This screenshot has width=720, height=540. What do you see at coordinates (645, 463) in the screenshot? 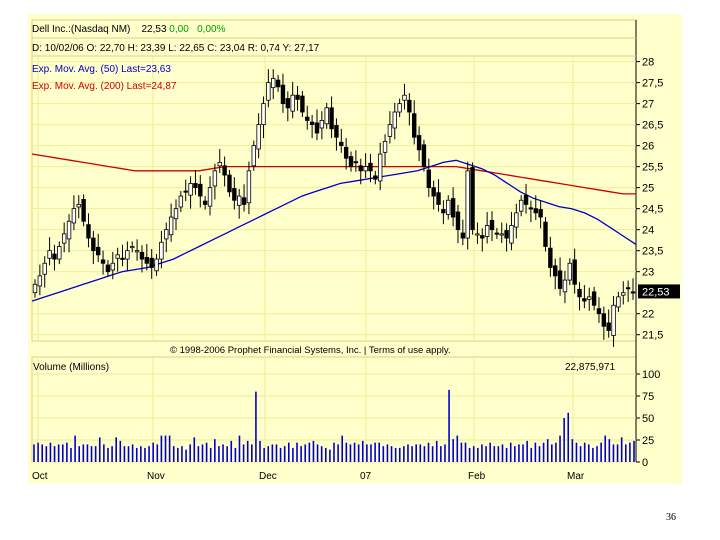
I see `volume-tick-label: 0` at bounding box center [645, 463].